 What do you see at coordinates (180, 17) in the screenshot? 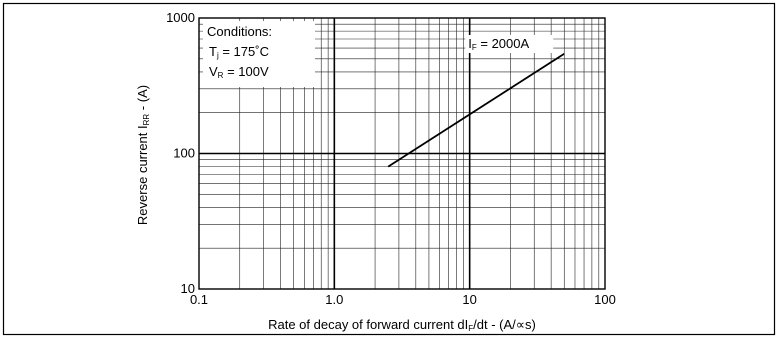
I see `y-tick-label: 1000` at bounding box center [180, 17].